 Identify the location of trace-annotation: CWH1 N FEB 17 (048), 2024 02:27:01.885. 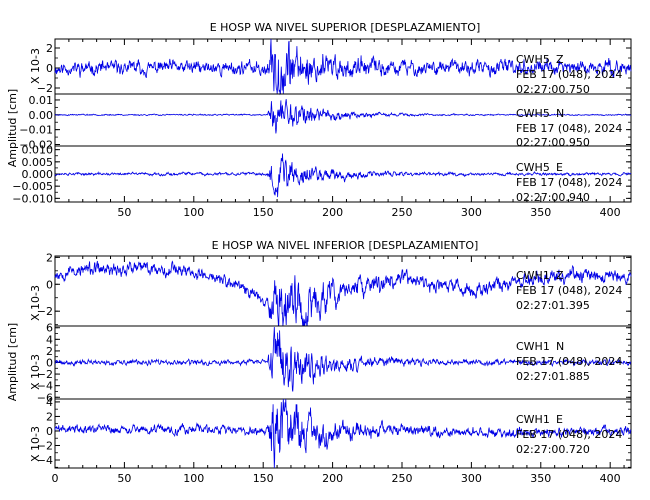
(569, 361).